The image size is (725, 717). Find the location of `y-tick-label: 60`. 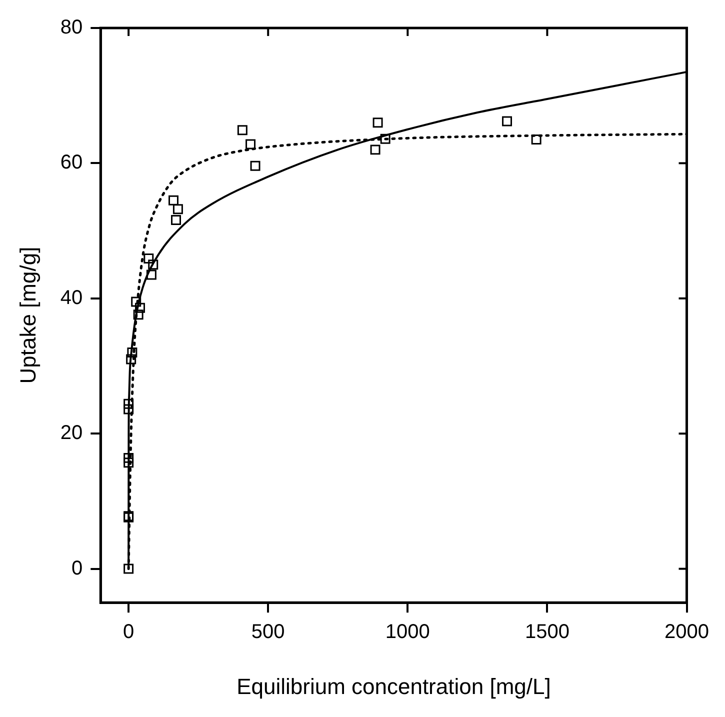

y-tick-label: 60 is located at coordinates (71, 163).